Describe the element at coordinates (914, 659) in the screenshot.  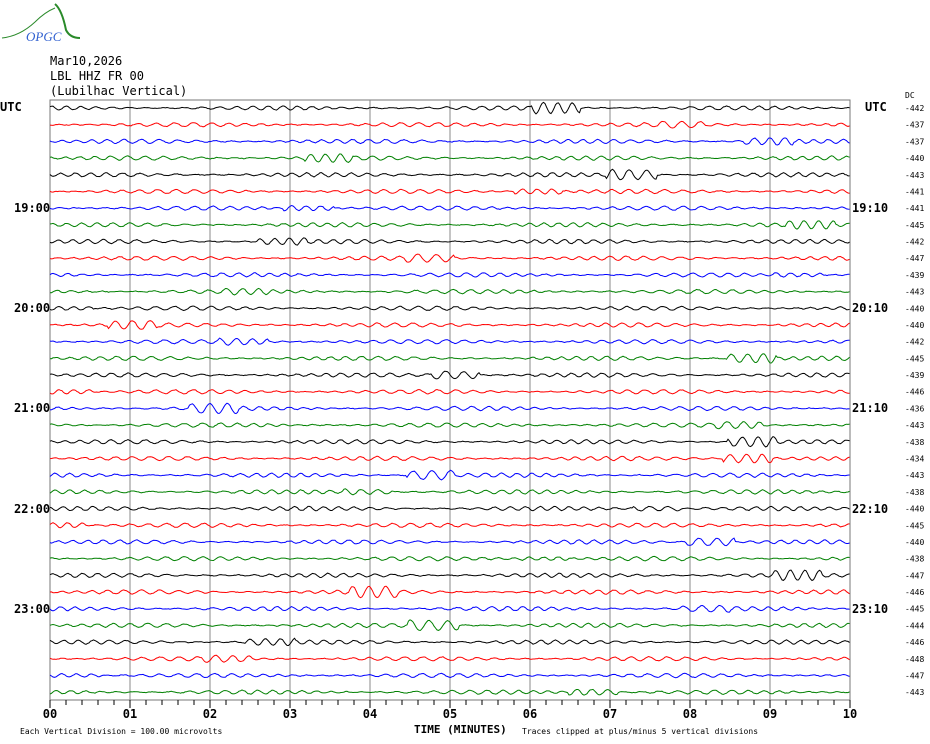
I see `dc-offset-value: -448` at that location.